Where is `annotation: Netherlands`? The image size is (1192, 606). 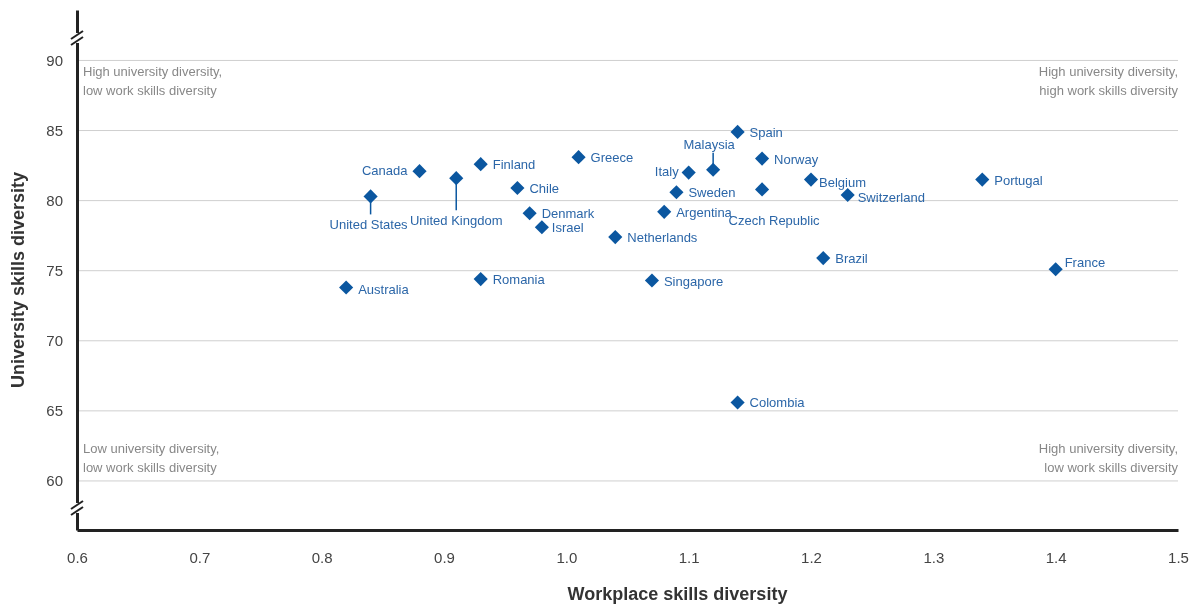
annotation: Netherlands is located at coordinates (662, 238).